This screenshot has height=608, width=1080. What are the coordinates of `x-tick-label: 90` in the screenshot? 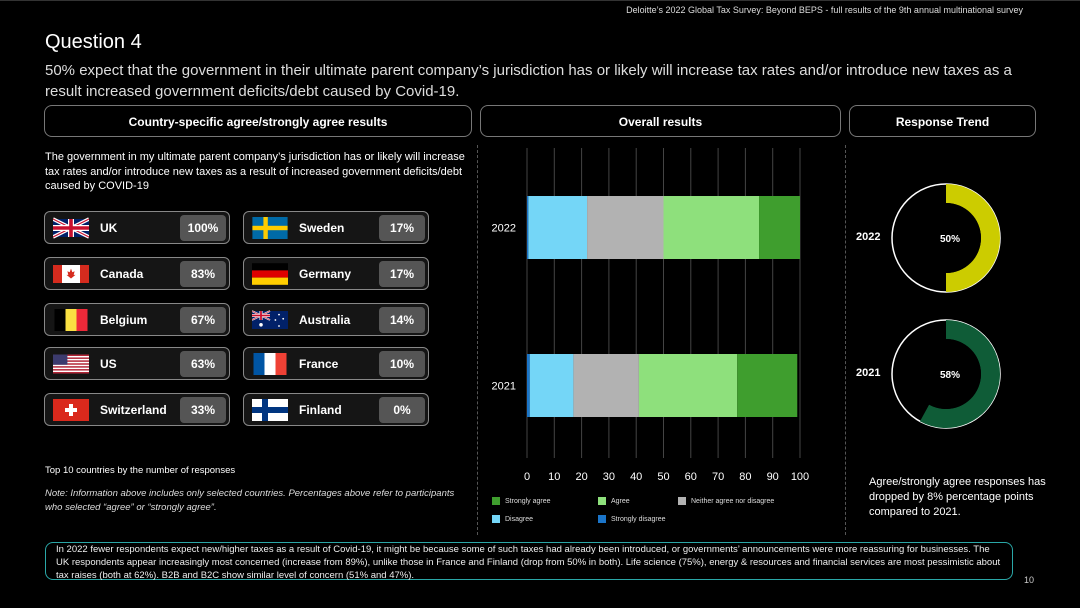 It's located at (773, 477).